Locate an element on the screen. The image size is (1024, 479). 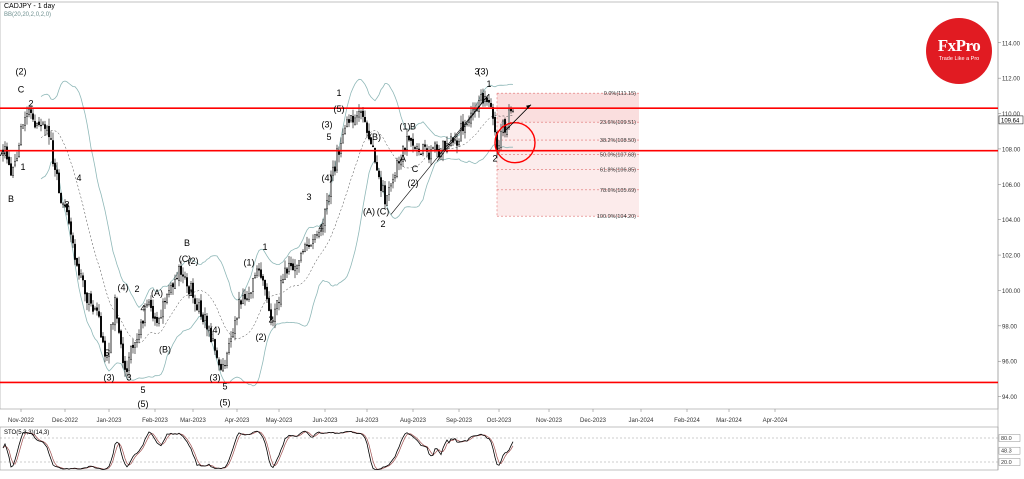
price-tick-label: 112.00 is located at coordinates (1011, 80).